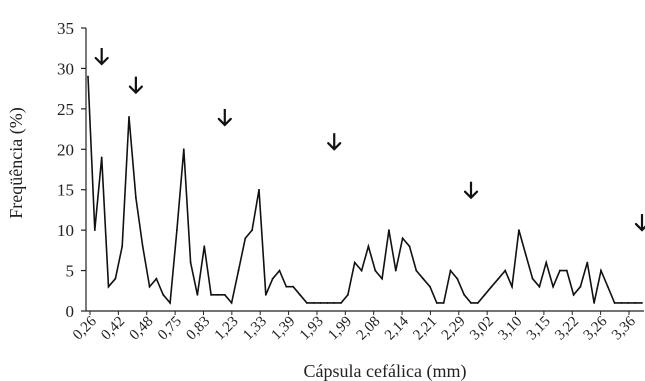  I want to click on x-tick-label: 0,83, so click(198, 329).